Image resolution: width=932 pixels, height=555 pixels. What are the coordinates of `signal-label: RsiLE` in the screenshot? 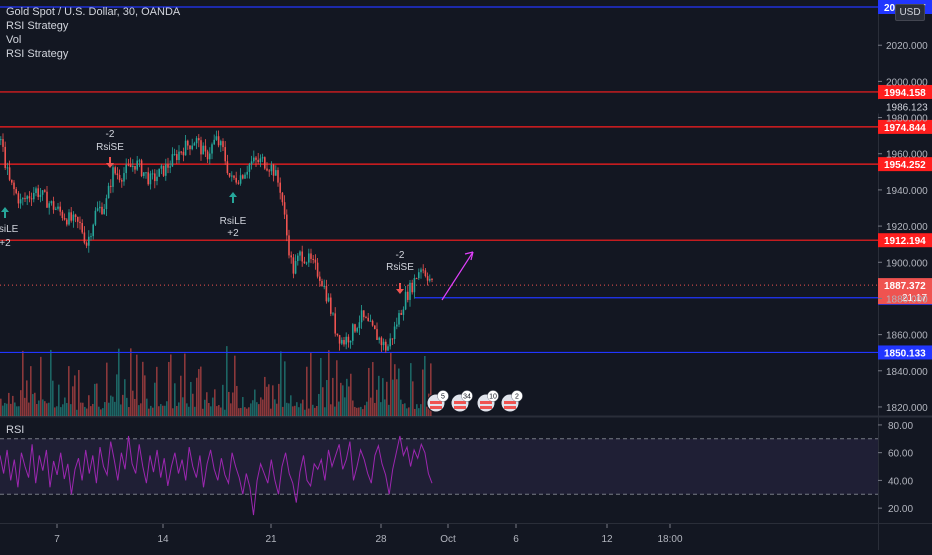 It's located at (9, 229).